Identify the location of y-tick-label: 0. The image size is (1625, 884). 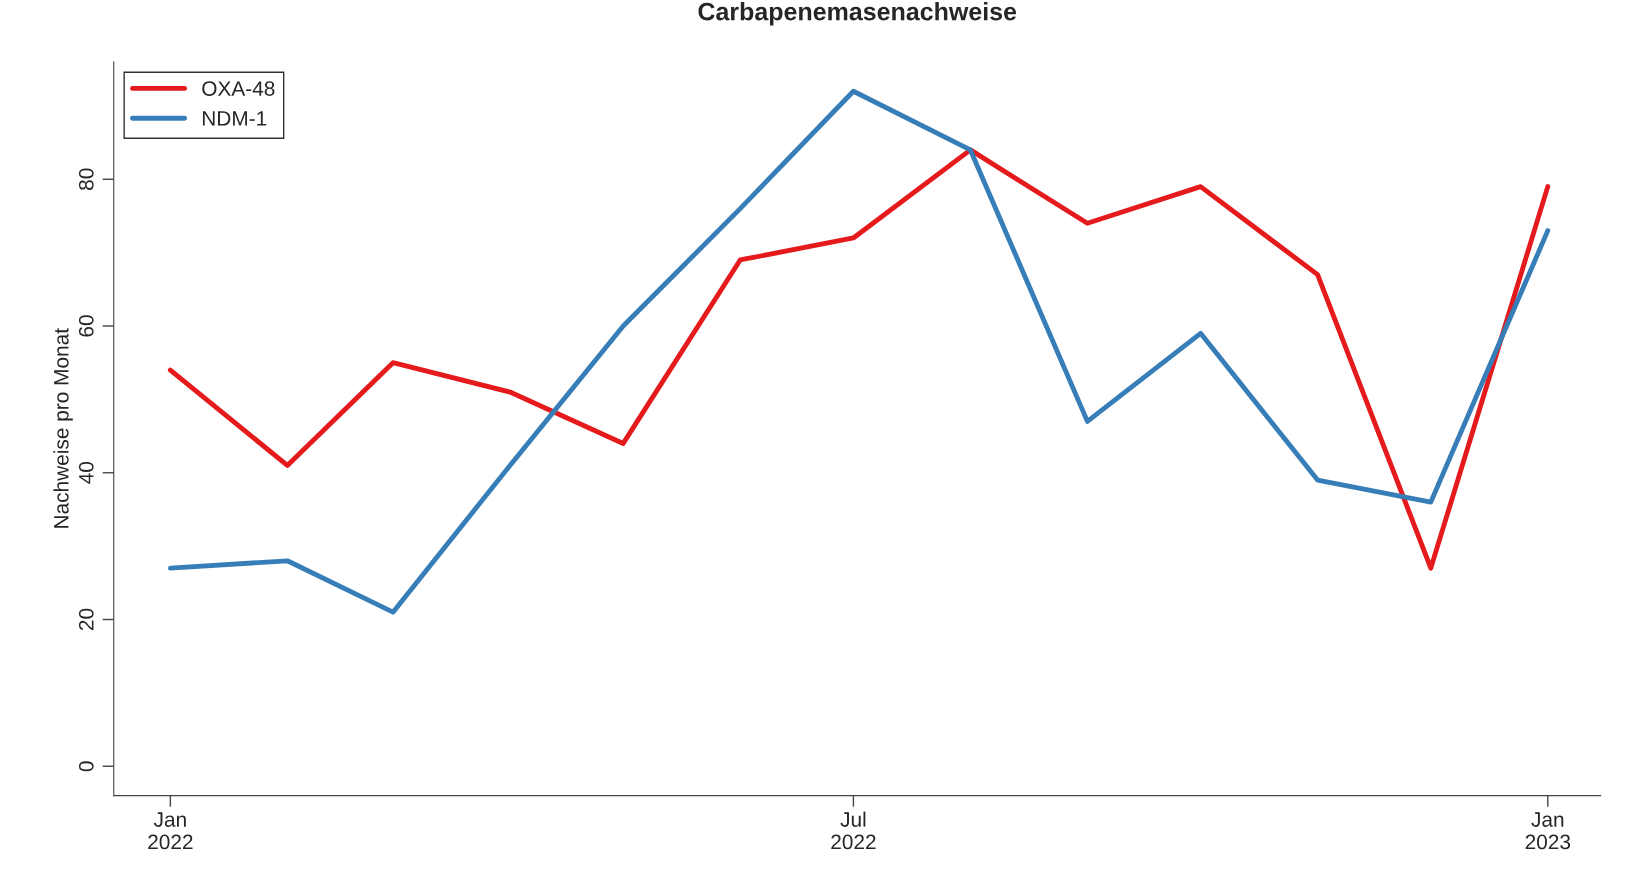
(86, 766).